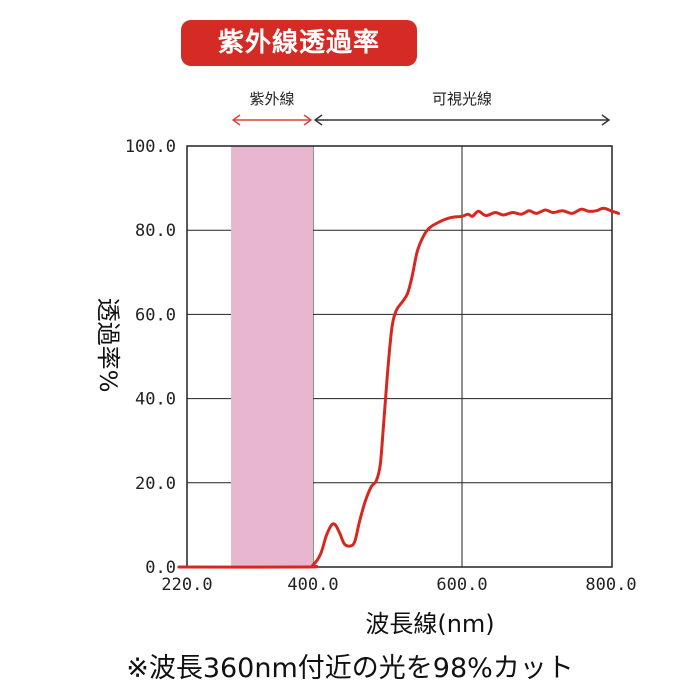 The height and width of the screenshot is (700, 700). I want to click on y-axis-title: 透過率%, so click(108, 345).